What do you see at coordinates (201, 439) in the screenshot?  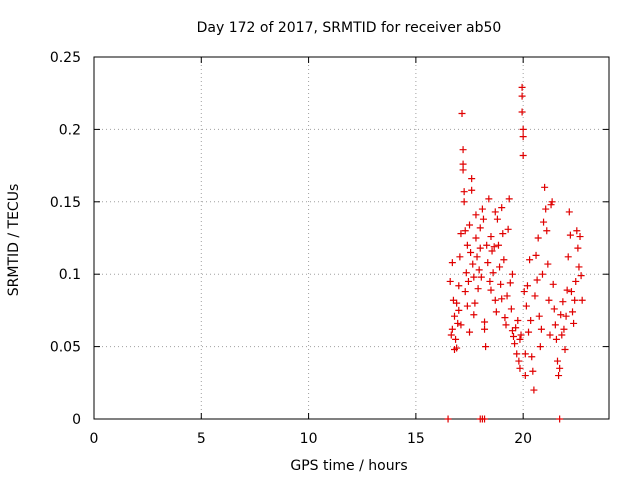 I see `x-tick-label: 5` at bounding box center [201, 439].